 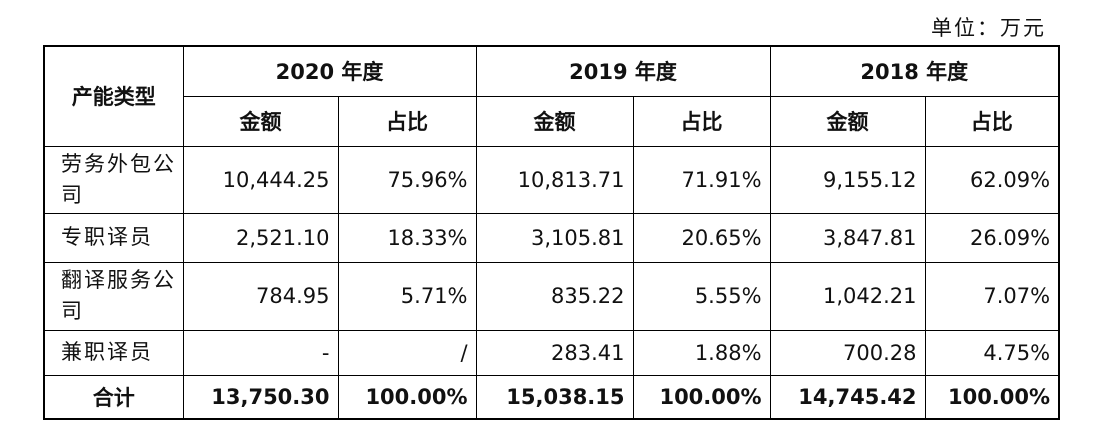 I want to click on amount-cell: -, so click(x=260, y=352).